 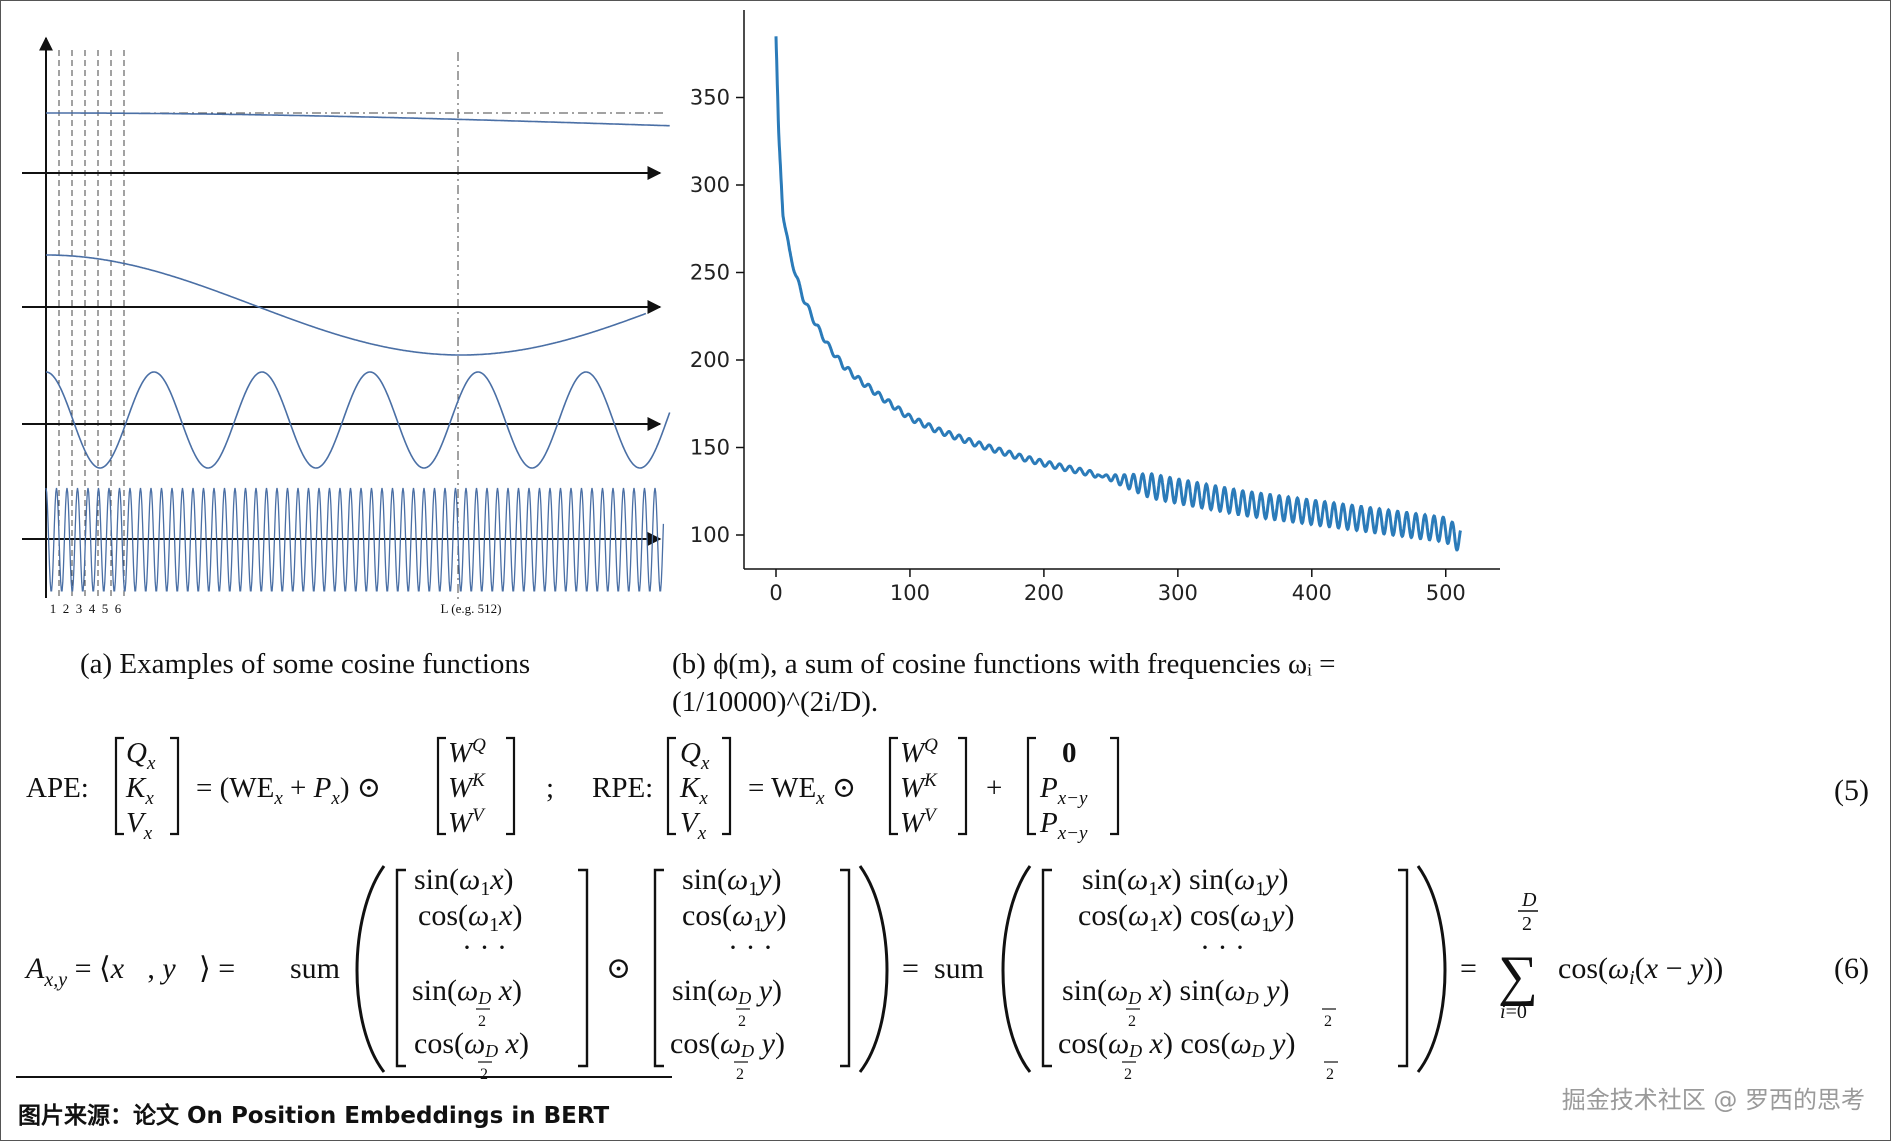 What do you see at coordinates (129, 971) in the screenshot?
I see `svg-text: Ax,y = ⟨x⃗, y⃗⟩ =` at bounding box center [129, 971].